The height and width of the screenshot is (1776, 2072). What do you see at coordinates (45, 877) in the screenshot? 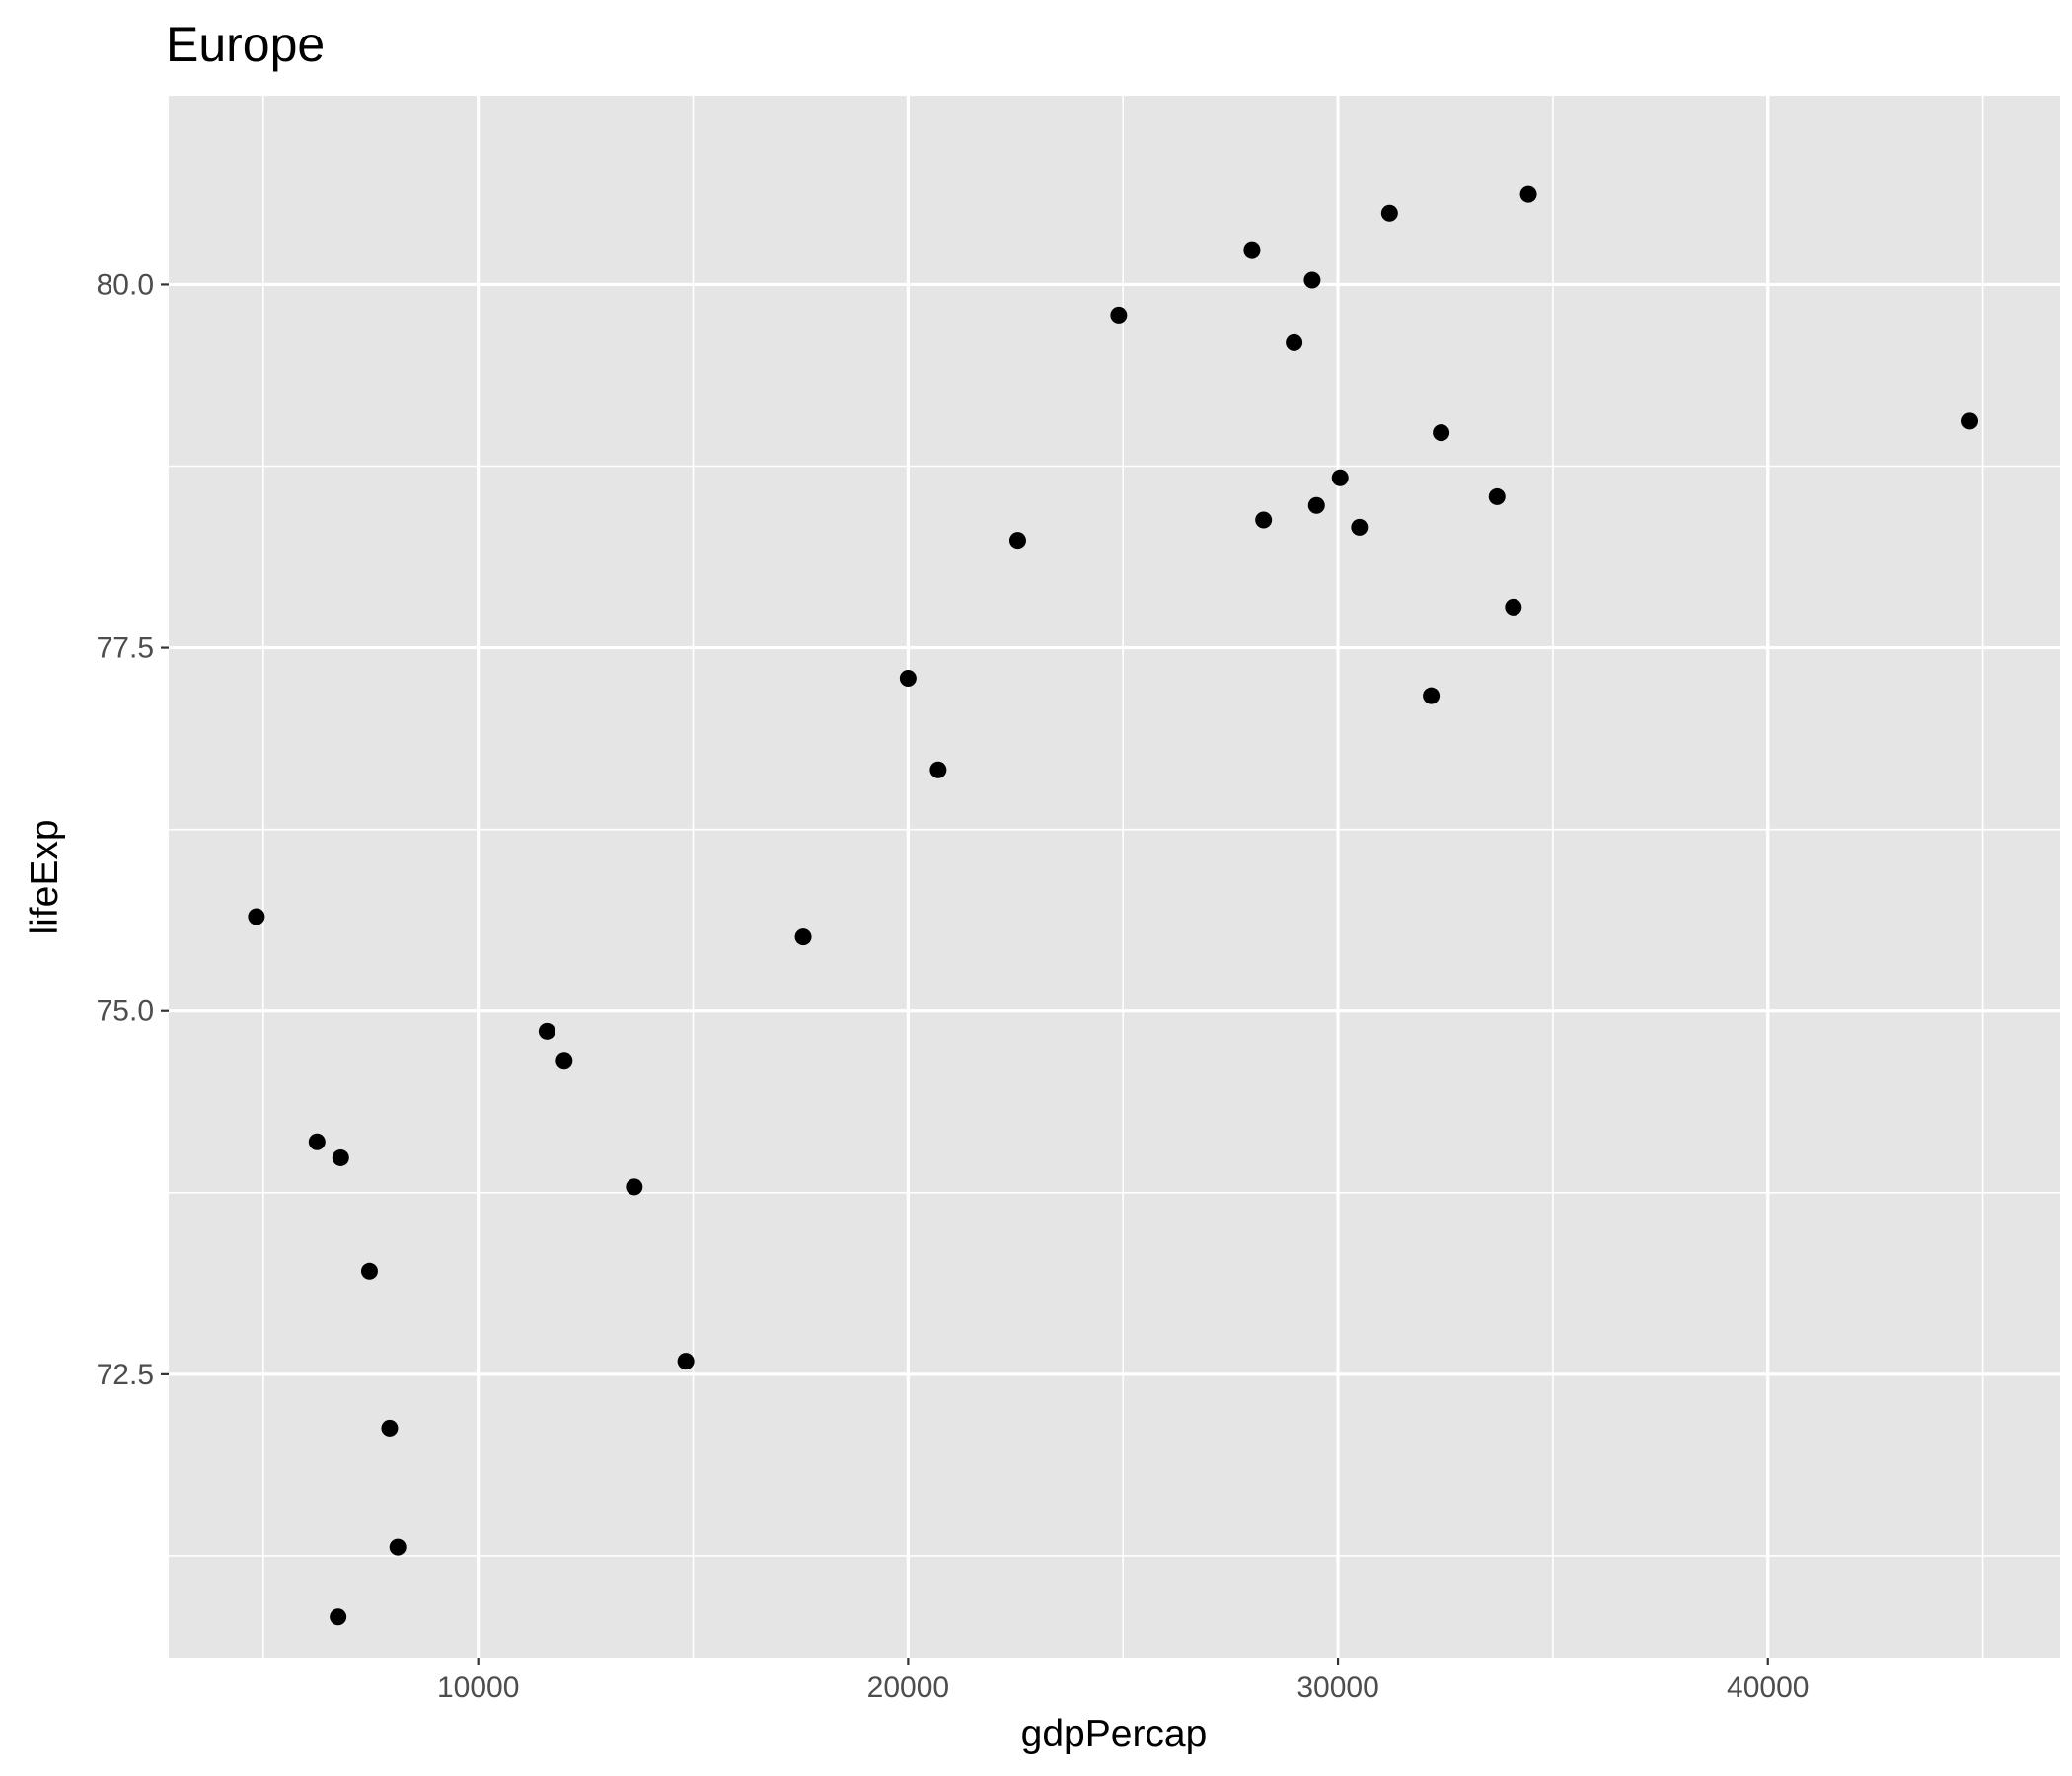
I see `y-axis-title: lifeExp` at bounding box center [45, 877].